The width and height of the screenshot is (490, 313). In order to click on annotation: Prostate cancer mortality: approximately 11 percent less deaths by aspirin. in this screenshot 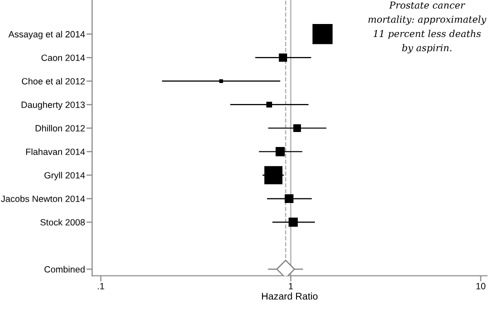, I will do `click(427, 28)`.